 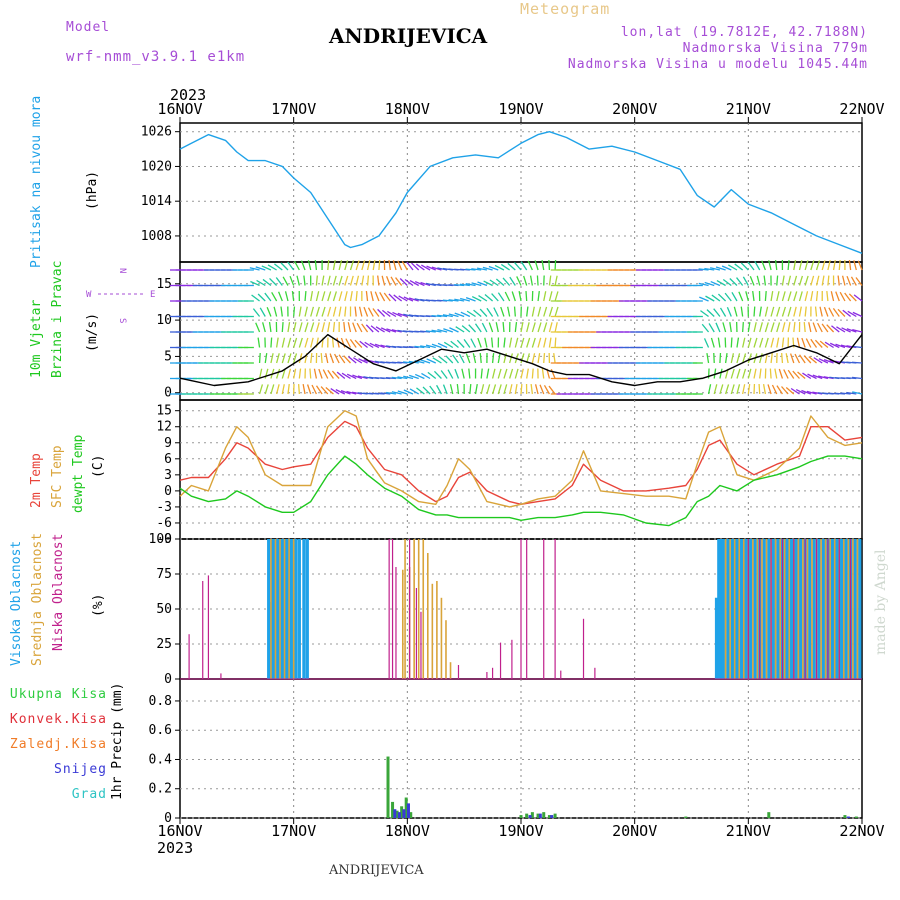 What do you see at coordinates (122, 270) in the screenshot?
I see `wind-compass-n: N` at bounding box center [122, 270].